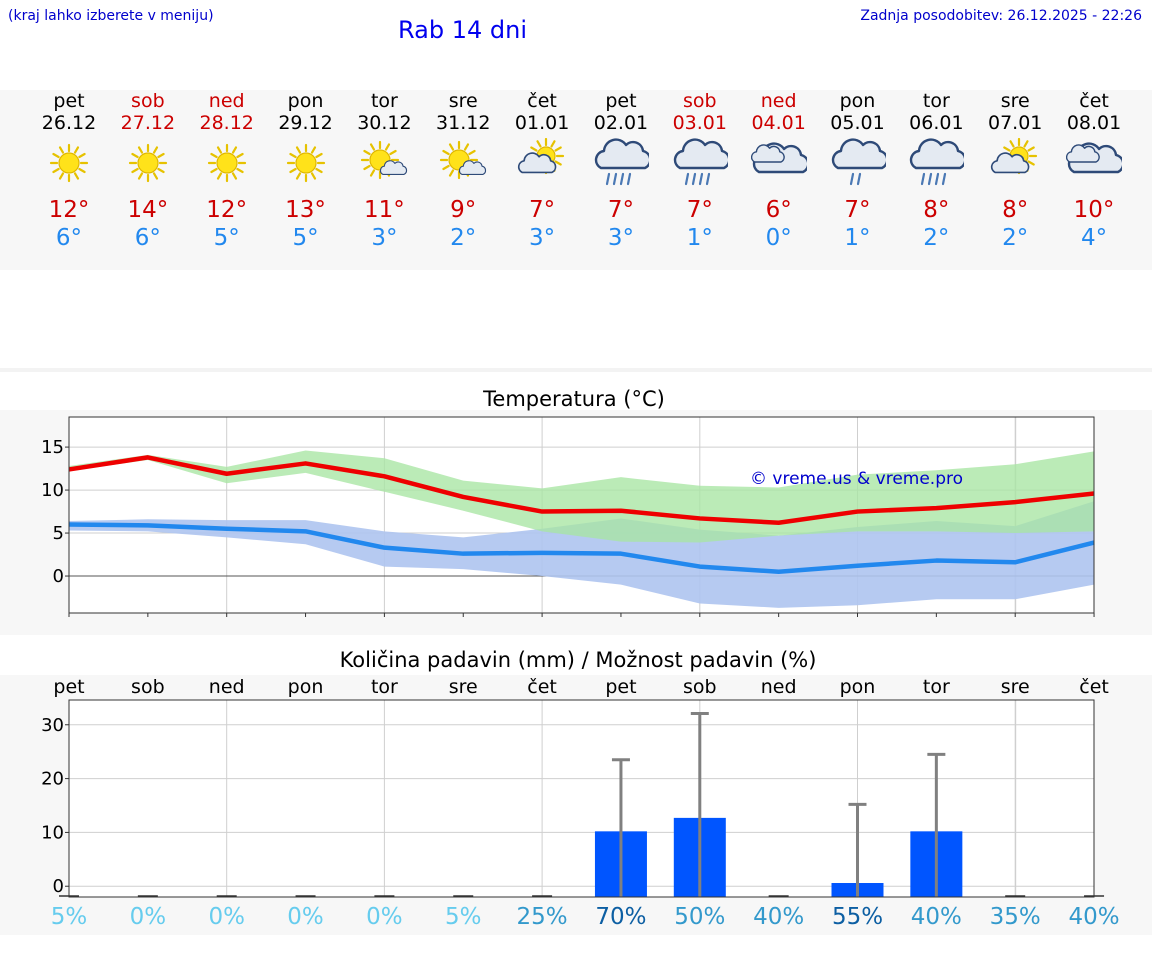 The height and width of the screenshot is (975, 1152). I want to click on day-column: tor 06.01 8° 2°, so click(936, 171).